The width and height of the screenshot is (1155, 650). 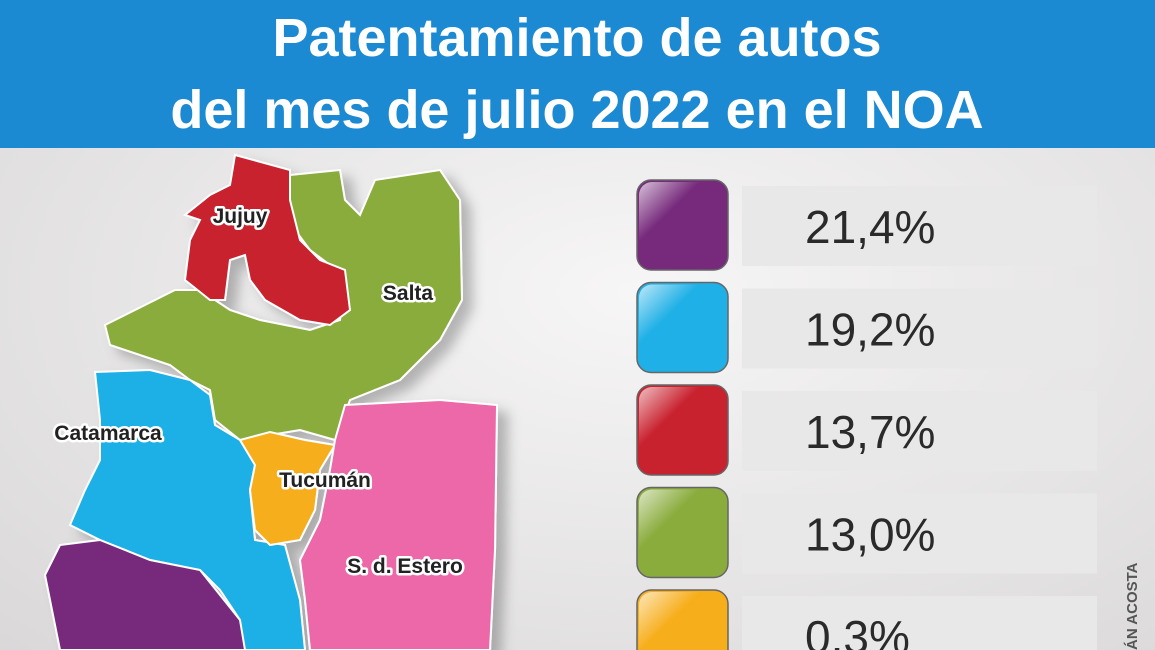 What do you see at coordinates (576, 110) in the screenshot?
I see `title-line: del mes de julio 2022 en el NOA` at bounding box center [576, 110].